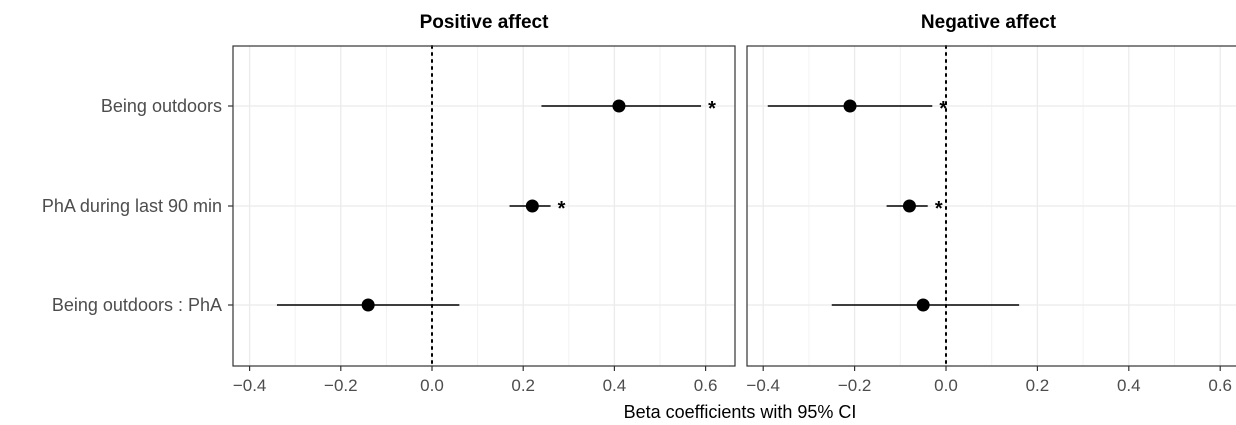  What do you see at coordinates (740, 412) in the screenshot?
I see `x-axis-title: Beta coefficients with 95% CI` at bounding box center [740, 412].